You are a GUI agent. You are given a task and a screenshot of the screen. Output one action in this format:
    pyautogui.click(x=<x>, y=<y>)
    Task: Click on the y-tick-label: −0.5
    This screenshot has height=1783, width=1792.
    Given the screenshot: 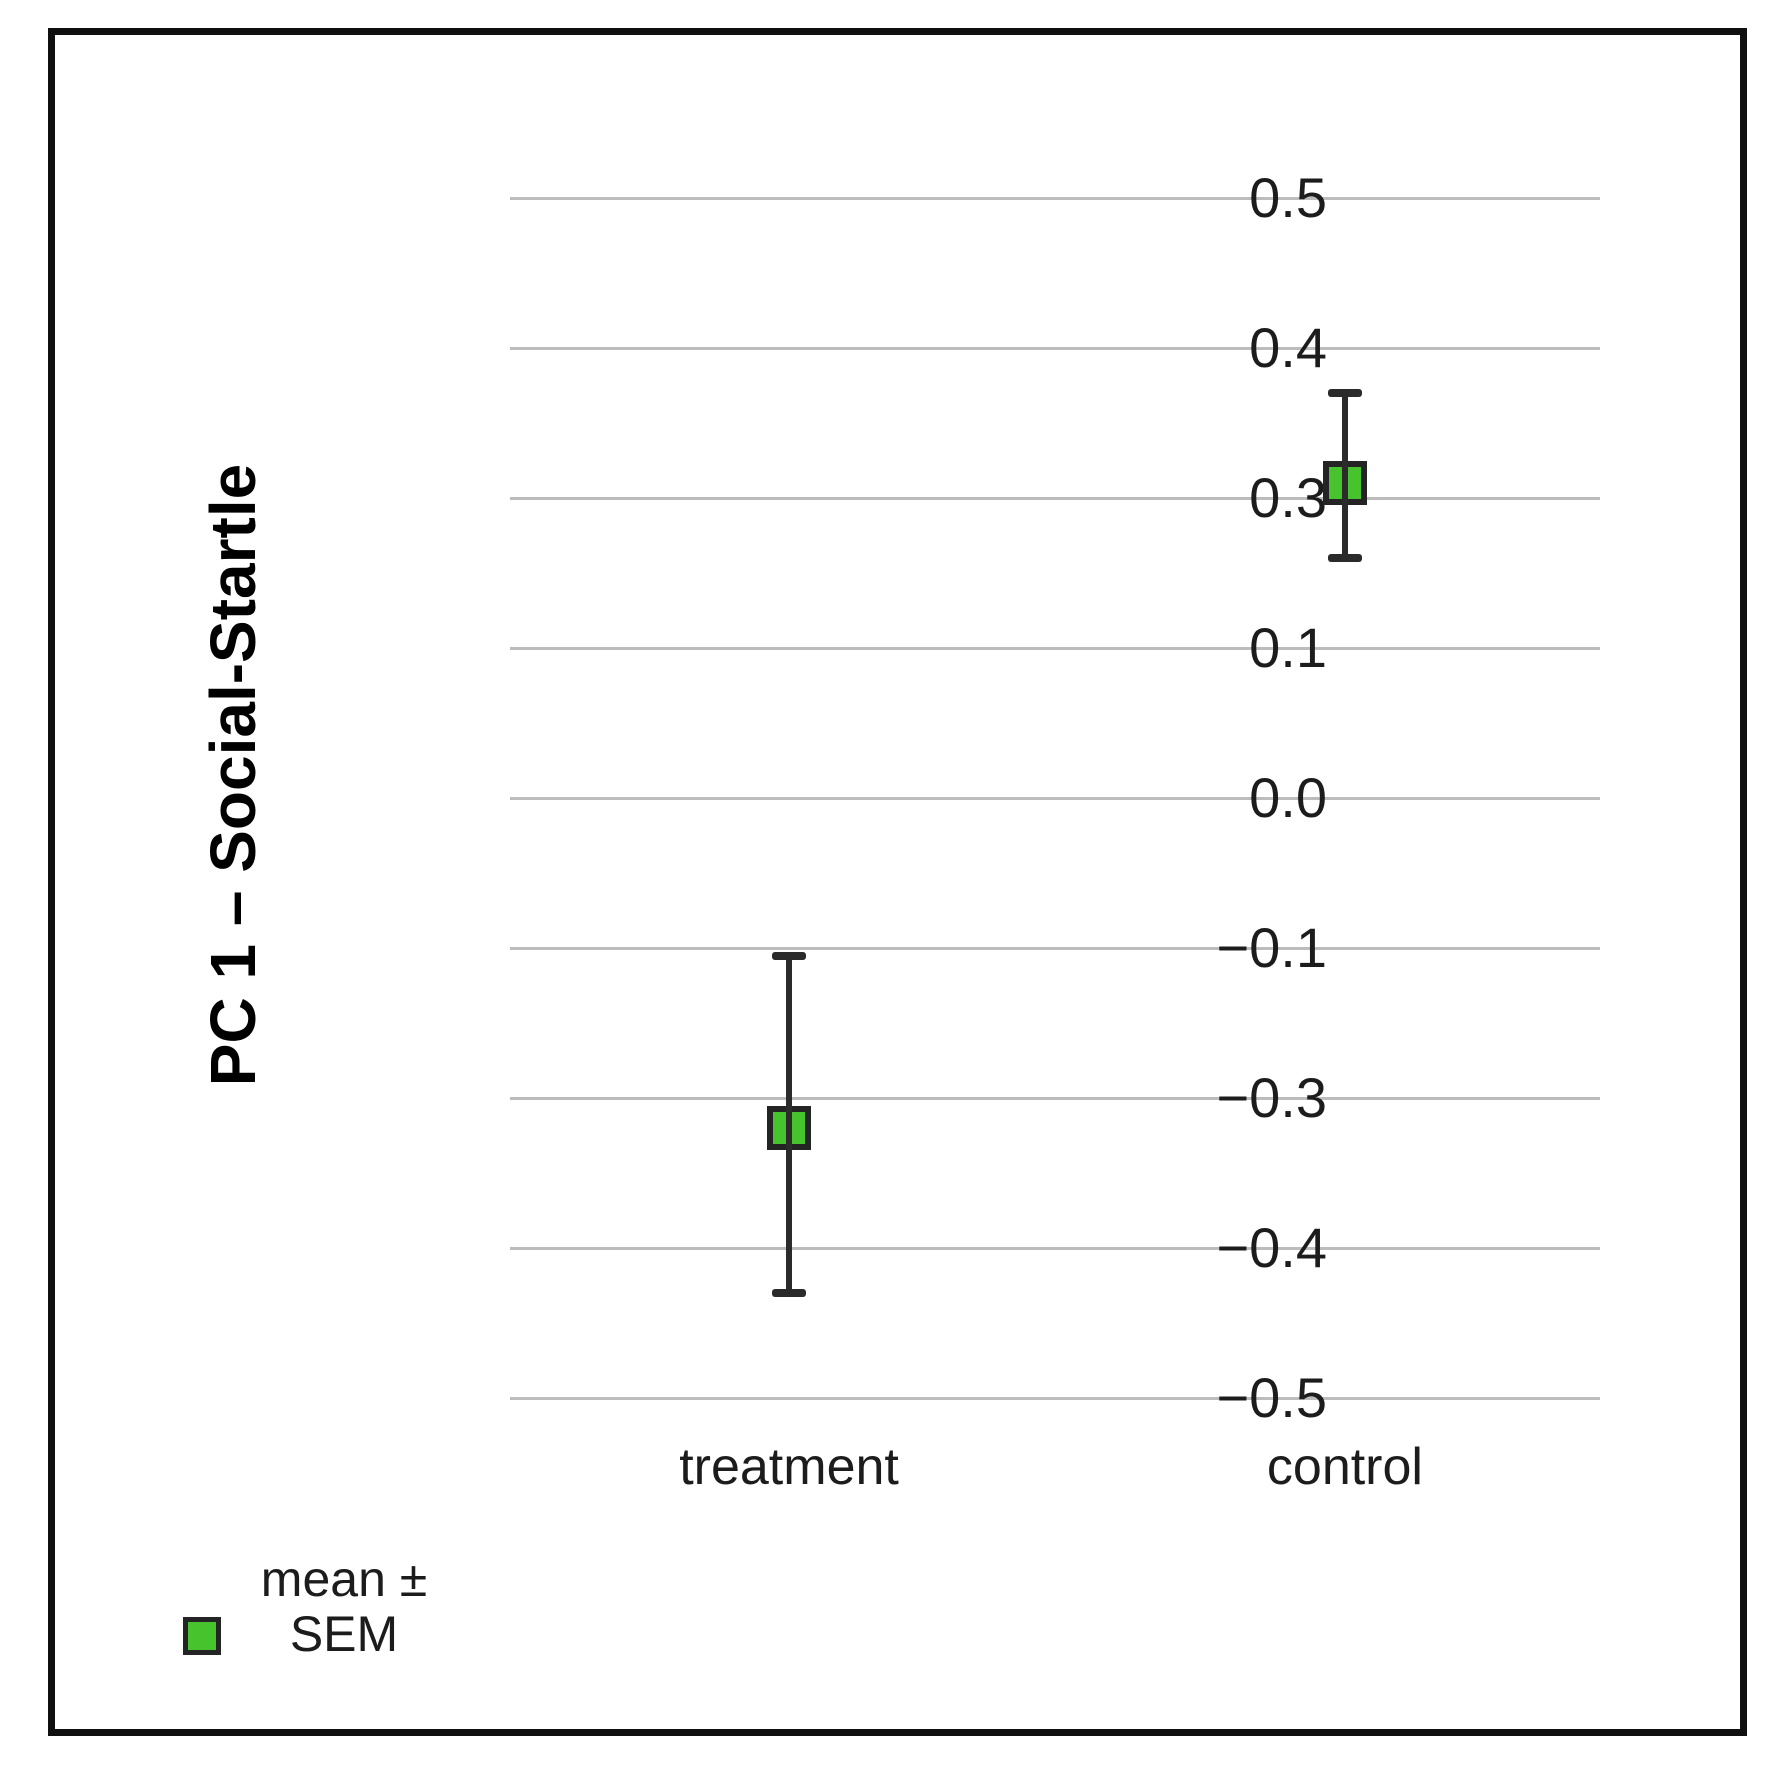 What is the action you would take?
    pyautogui.click(x=1271, y=1397)
    